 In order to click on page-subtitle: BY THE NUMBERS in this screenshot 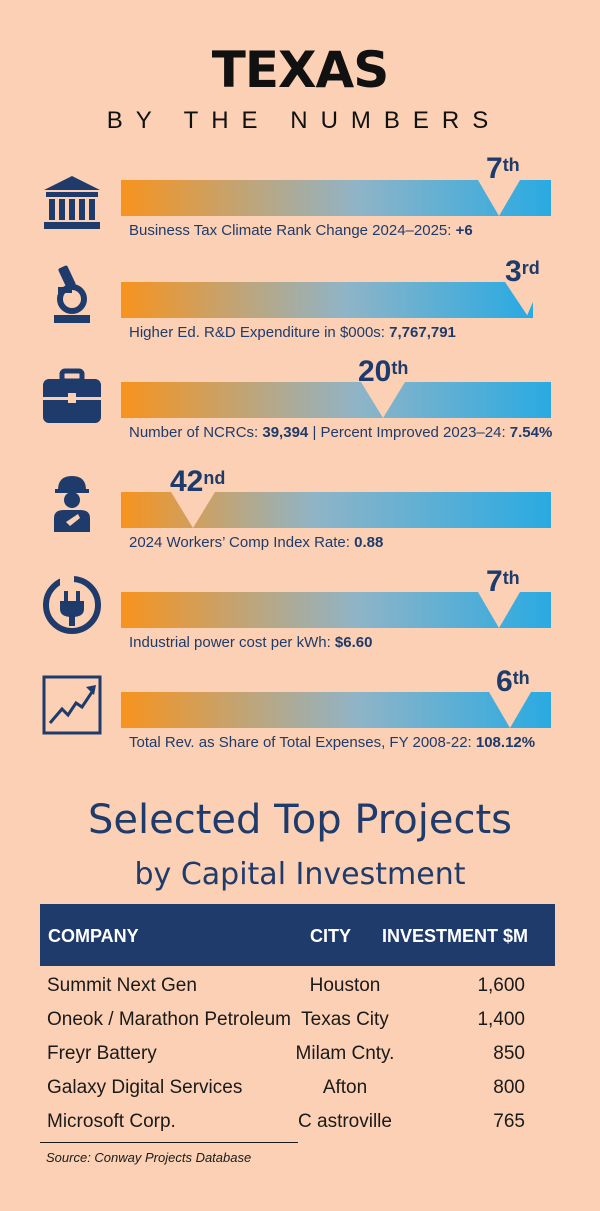, I will do `click(304, 120)`.